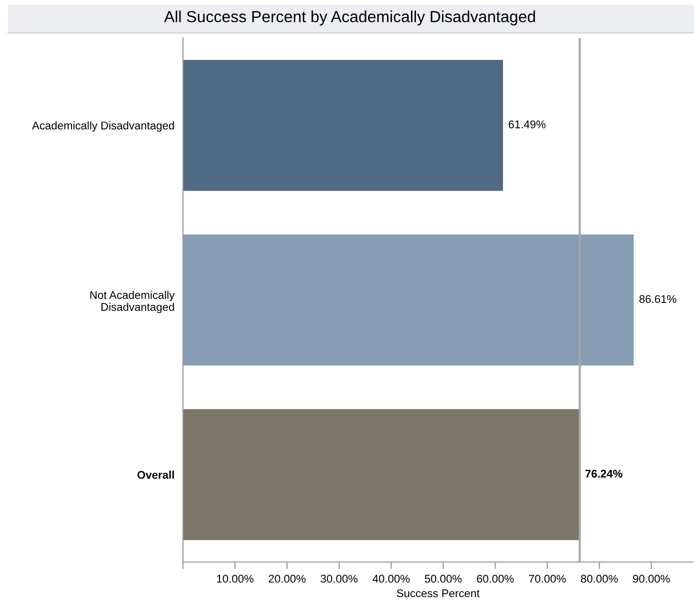 This screenshot has width=694, height=602. What do you see at coordinates (391, 578) in the screenshot?
I see `x-tick-label: 40.00%` at bounding box center [391, 578].